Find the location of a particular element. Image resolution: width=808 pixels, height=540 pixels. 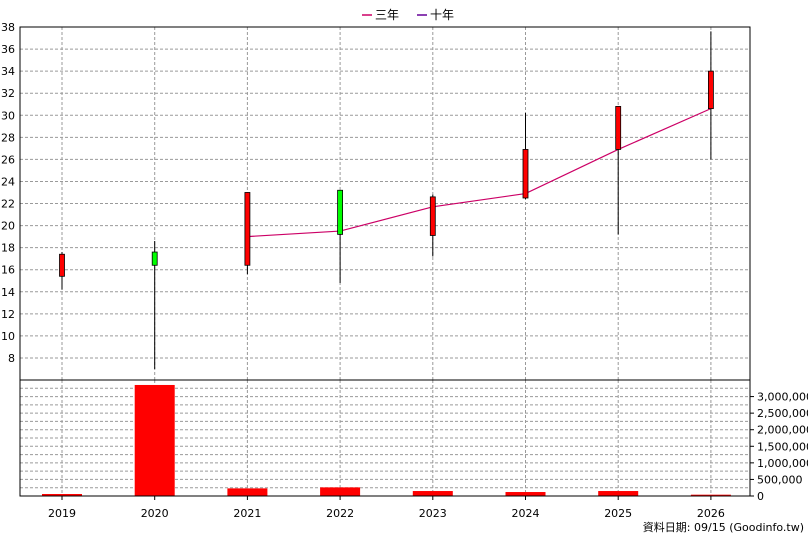

volume-tick-label: 500,000 is located at coordinates (780, 479).